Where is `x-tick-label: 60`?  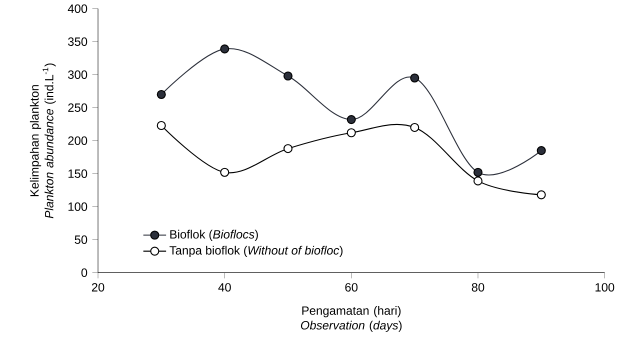 x-tick-label: 60 is located at coordinates (351, 287).